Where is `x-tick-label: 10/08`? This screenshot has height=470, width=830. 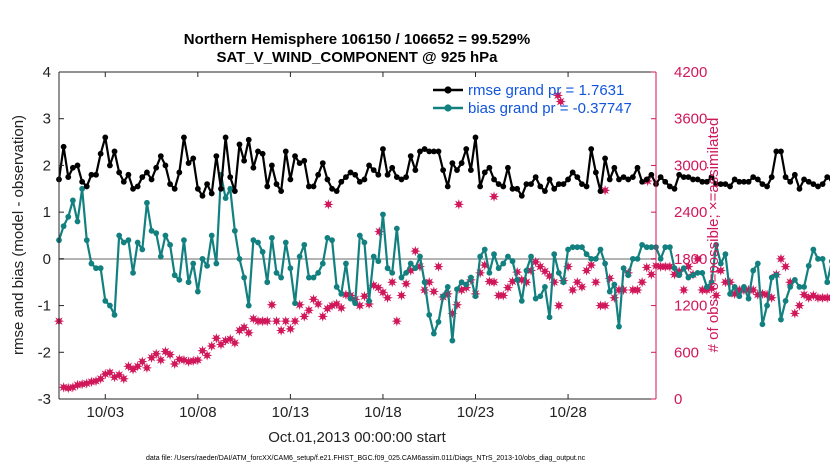 x-tick-label: 10/08 is located at coordinates (198, 412).